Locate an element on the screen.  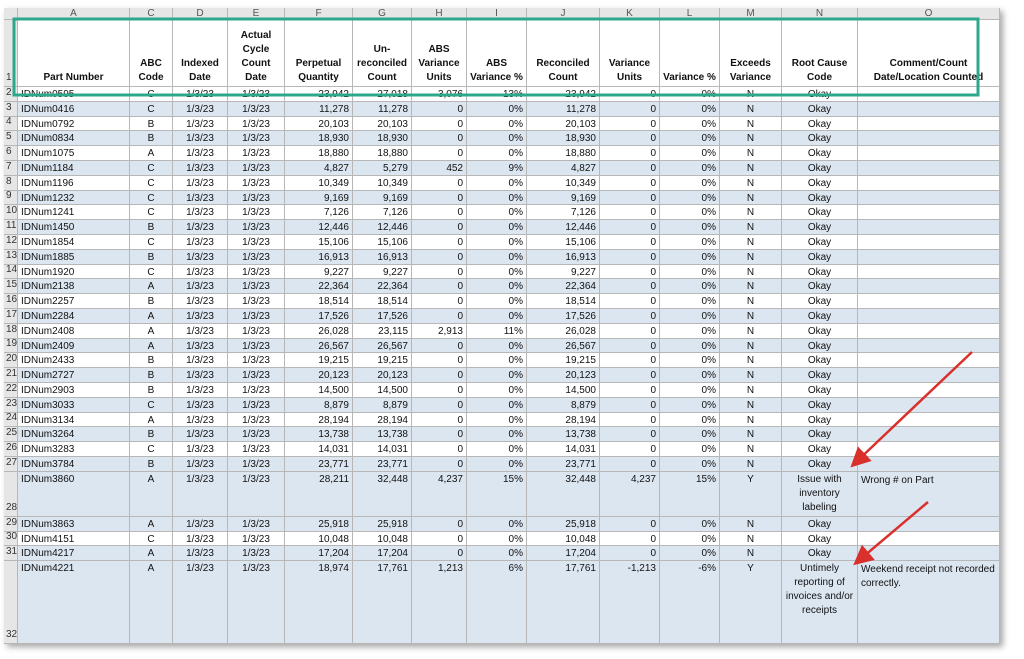
data-cell: 26,567 is located at coordinates (563, 346).